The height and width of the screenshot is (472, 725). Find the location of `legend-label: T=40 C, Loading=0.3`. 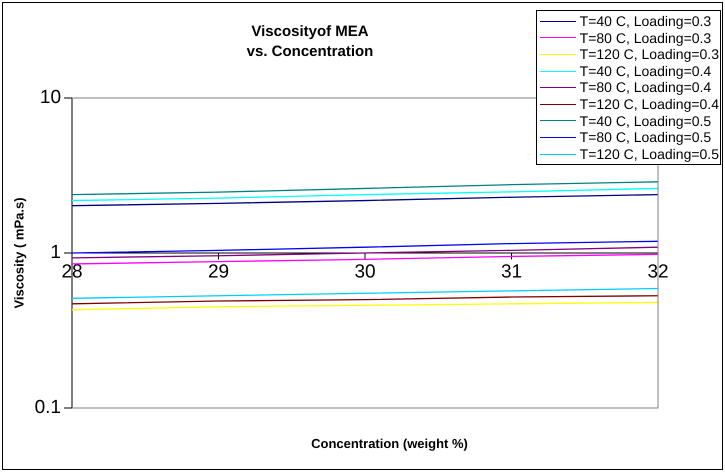

legend-label: T=40 C, Loading=0.3 is located at coordinates (646, 21).